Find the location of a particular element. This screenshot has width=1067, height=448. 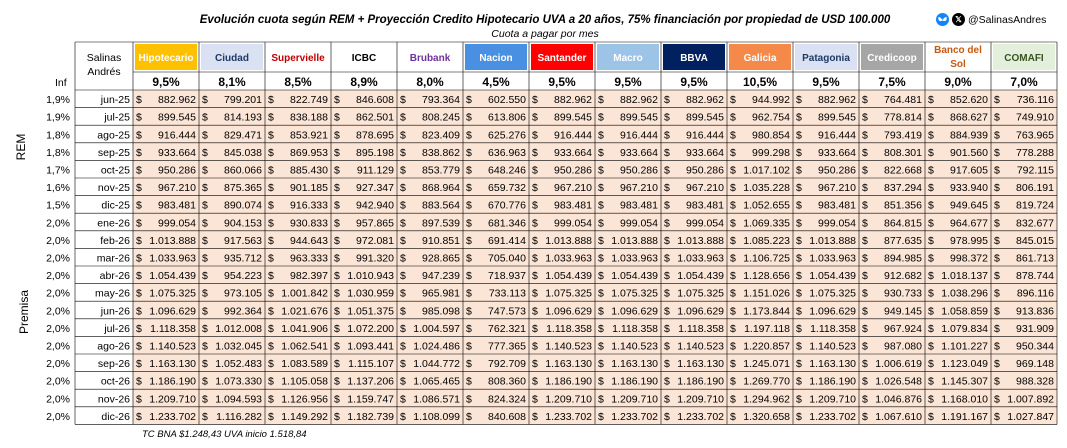

payment-value: 999.298 is located at coordinates (771, 153).